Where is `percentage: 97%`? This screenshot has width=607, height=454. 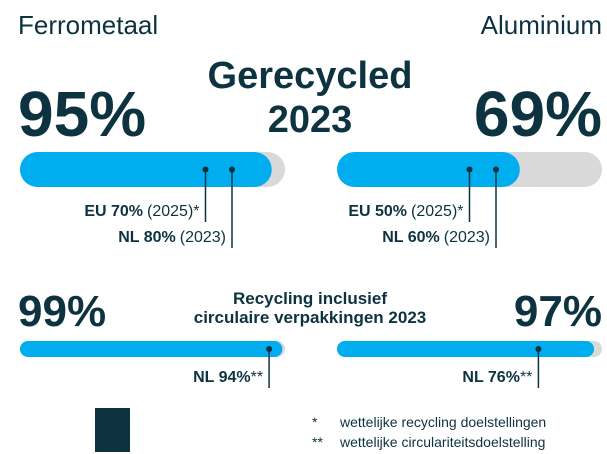 percentage: 97% is located at coordinates (558, 311).